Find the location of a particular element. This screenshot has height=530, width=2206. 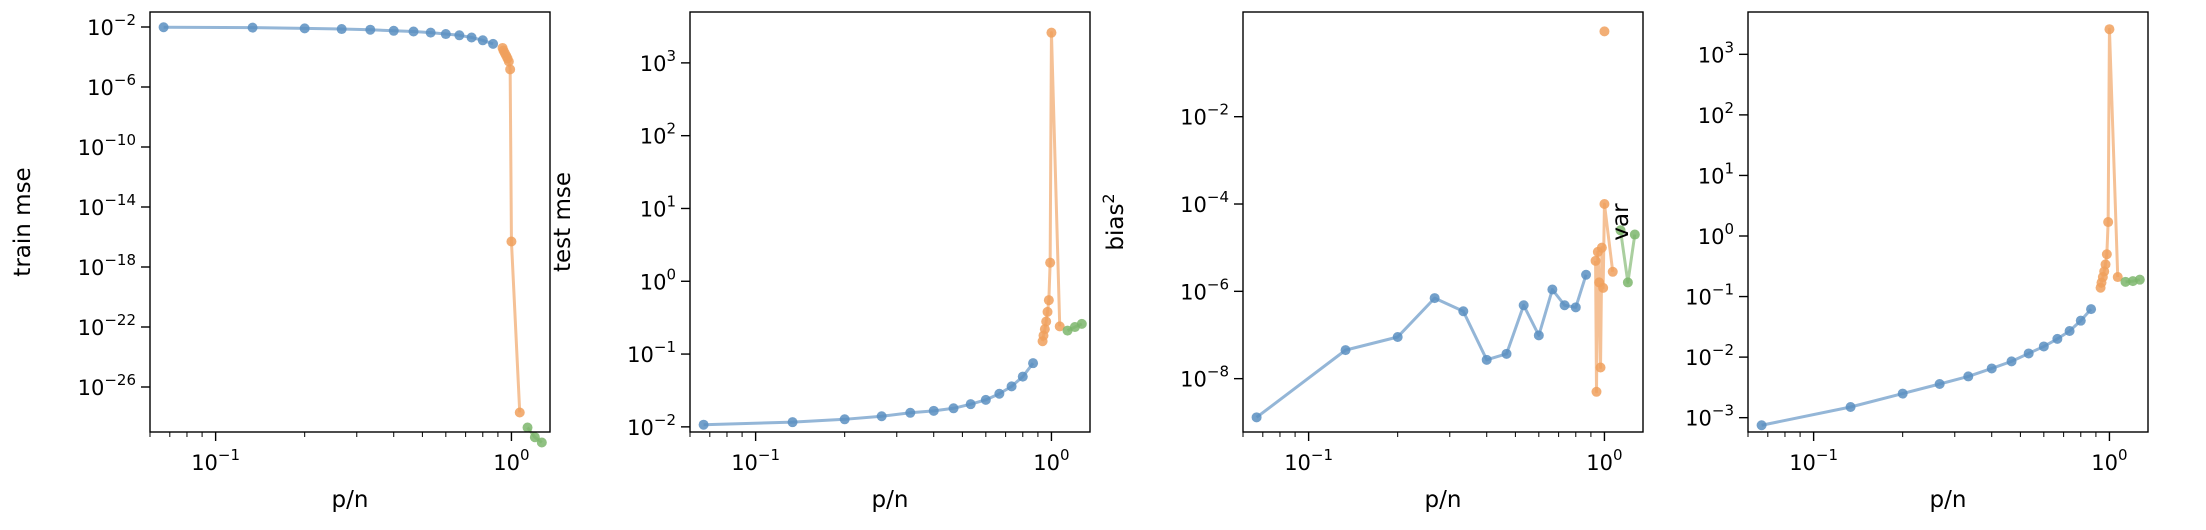

y-axis-label-text: train mse is located at coordinates (23, 221).